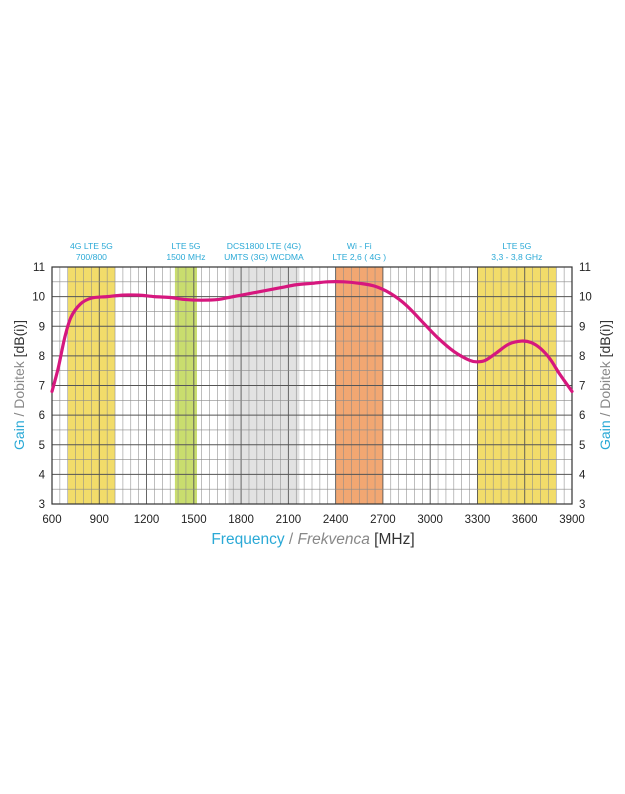  I want to click on band-label-5-line-1: LTE 5G, so click(516, 246).